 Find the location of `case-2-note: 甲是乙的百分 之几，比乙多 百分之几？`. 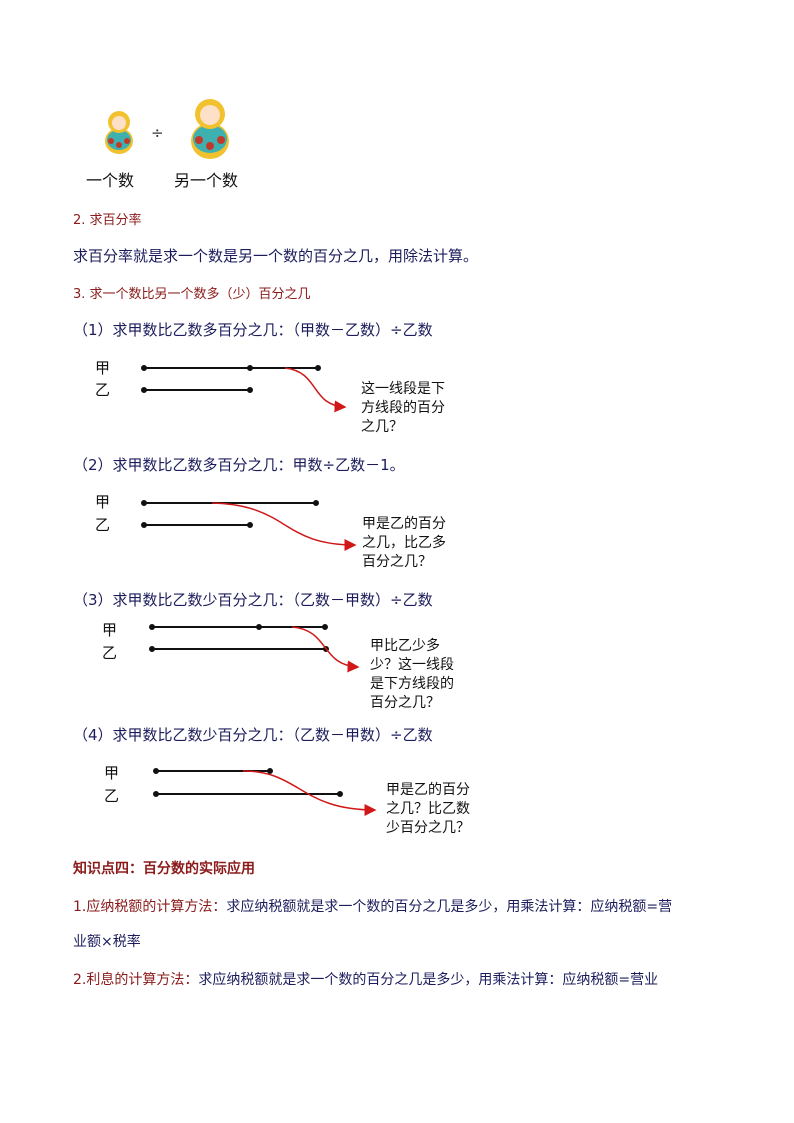

case-2-note: 甲是乙的百分 之几，比乙多 百分之几？ is located at coordinates (404, 543).